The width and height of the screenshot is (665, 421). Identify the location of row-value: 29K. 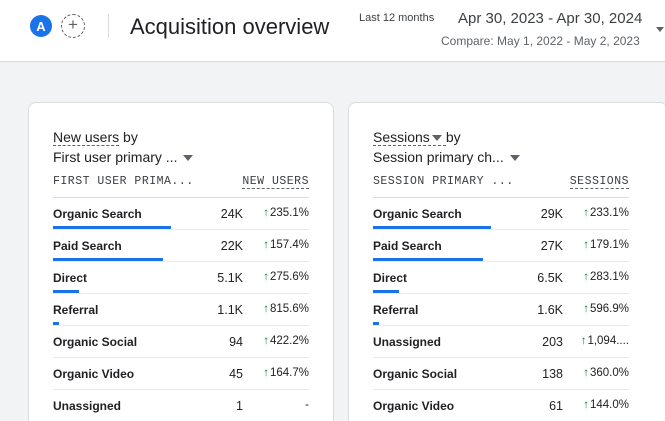
(551, 214).